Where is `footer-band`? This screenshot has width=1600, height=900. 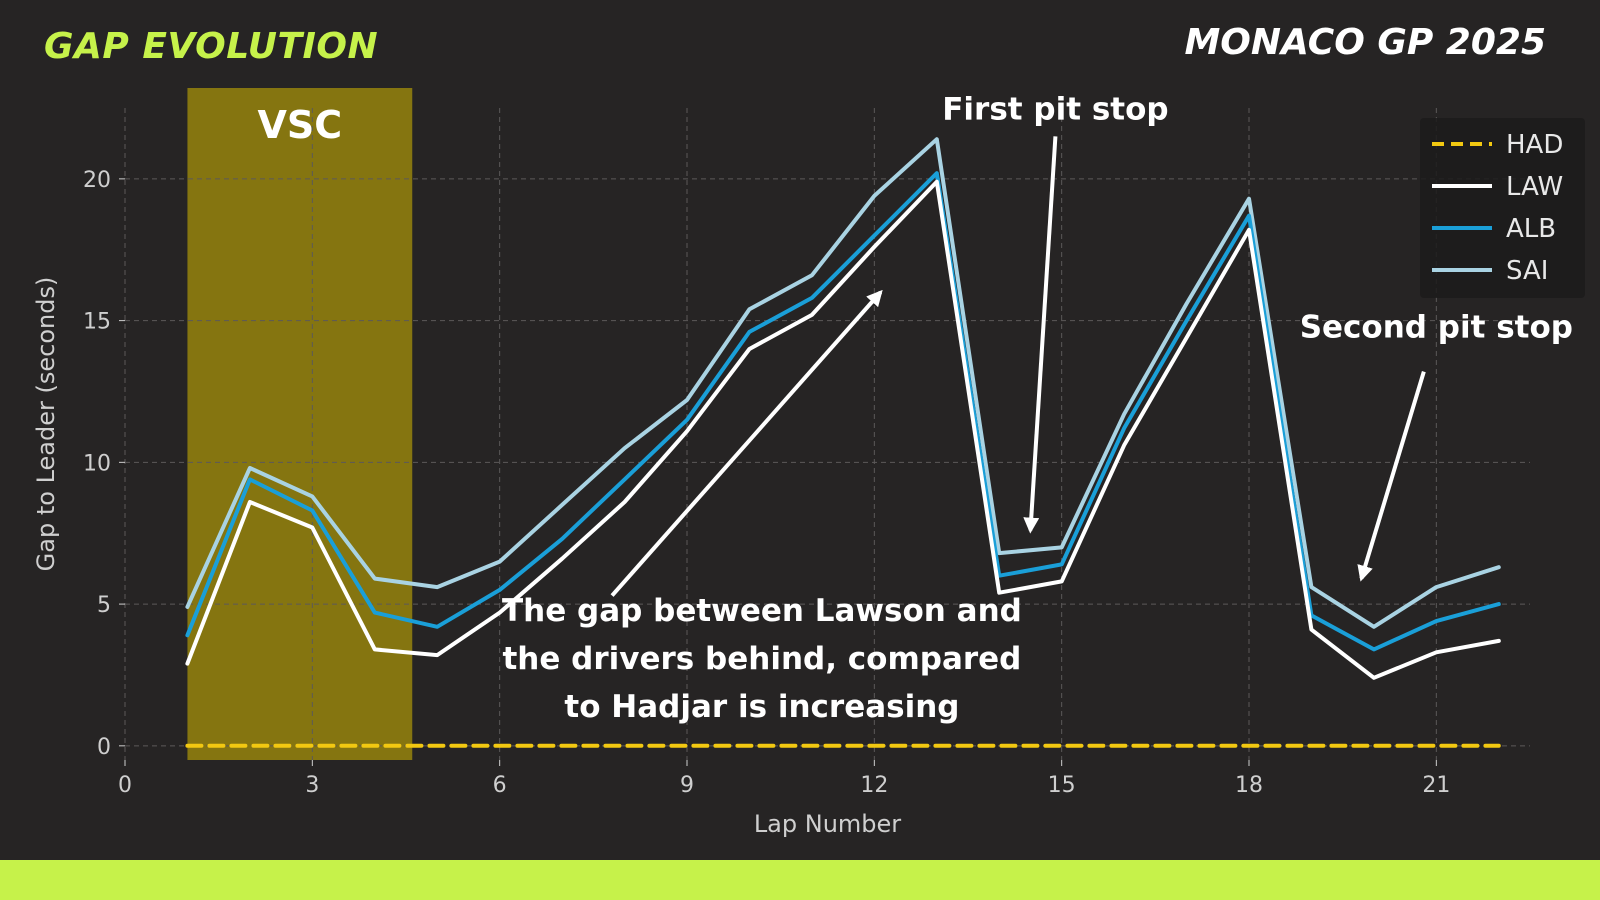 footer-band is located at coordinates (800, 880).